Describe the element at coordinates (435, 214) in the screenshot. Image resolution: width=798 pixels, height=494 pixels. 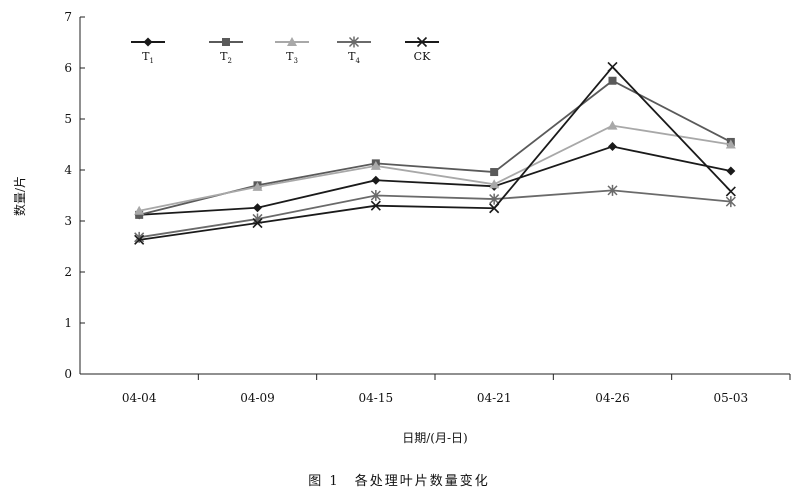
I see `series-line-t4` at that location.